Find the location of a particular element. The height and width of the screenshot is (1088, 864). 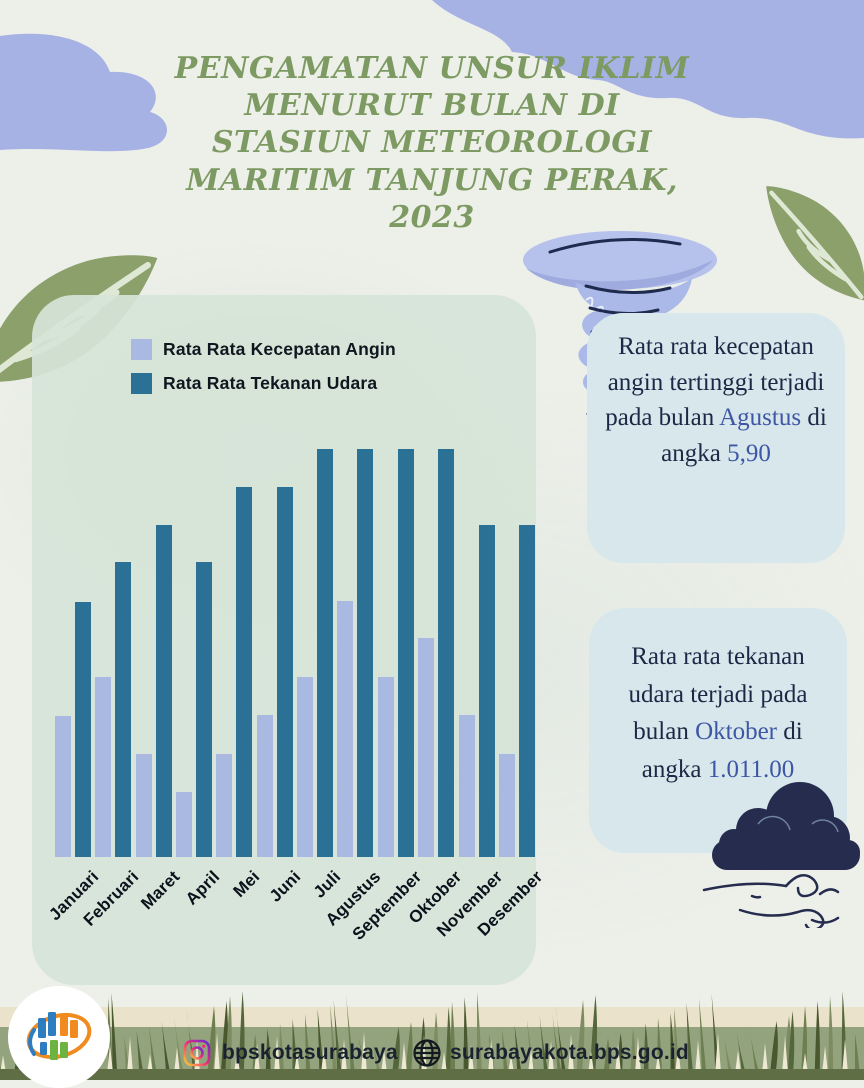

legend-label: Rata Rata Tekanan Udara is located at coordinates (270, 383).